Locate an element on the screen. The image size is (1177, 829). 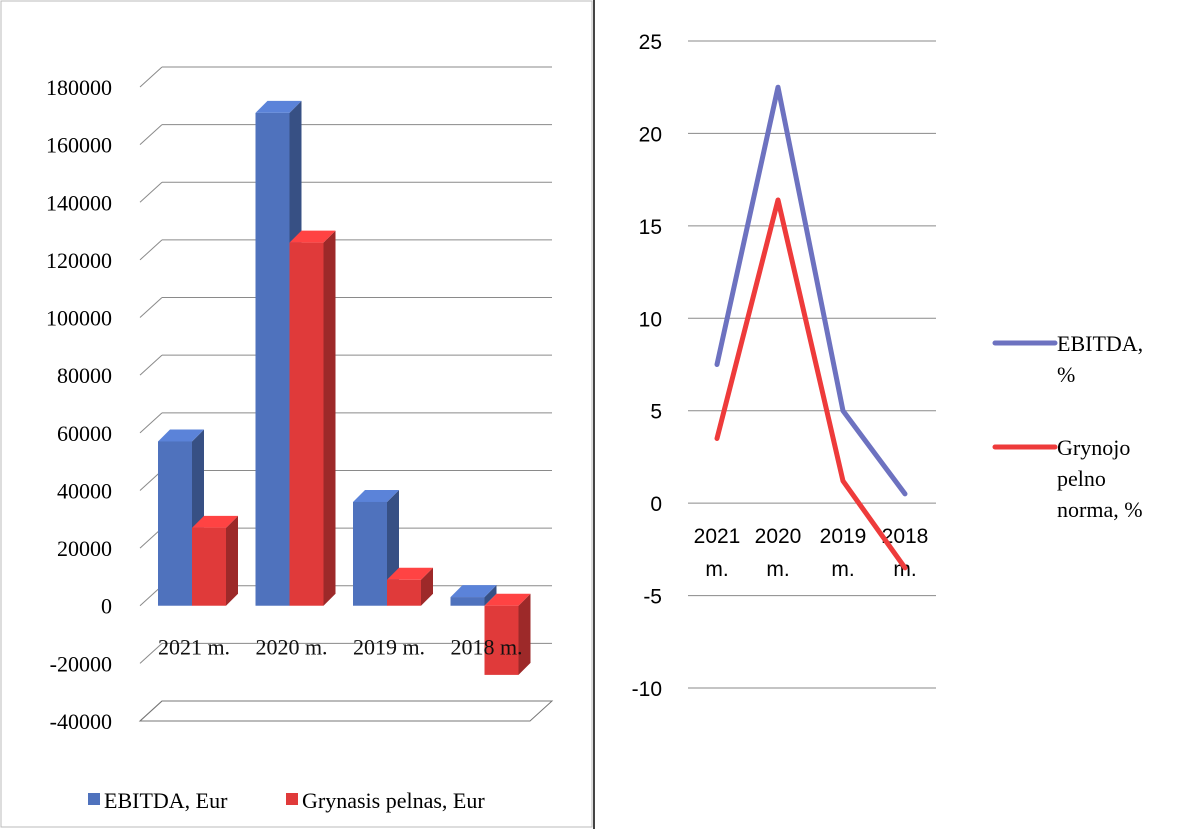
x-tick-label: 2021 m. is located at coordinates (194, 647).